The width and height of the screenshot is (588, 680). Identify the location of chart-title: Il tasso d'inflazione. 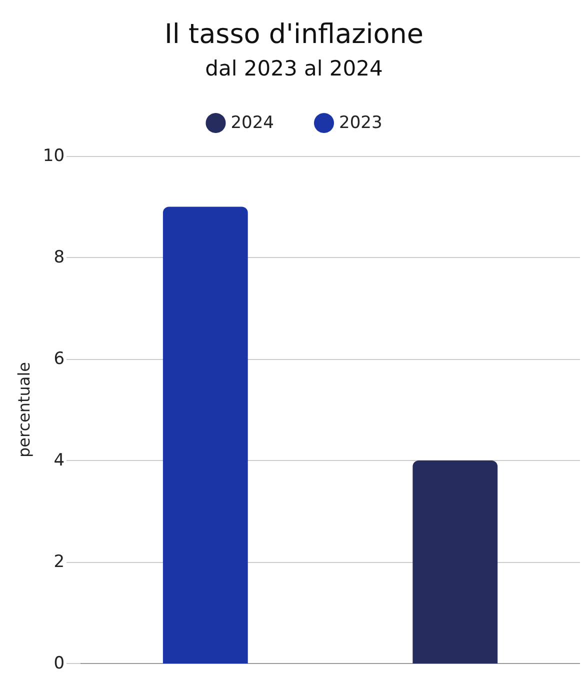
(294, 34).